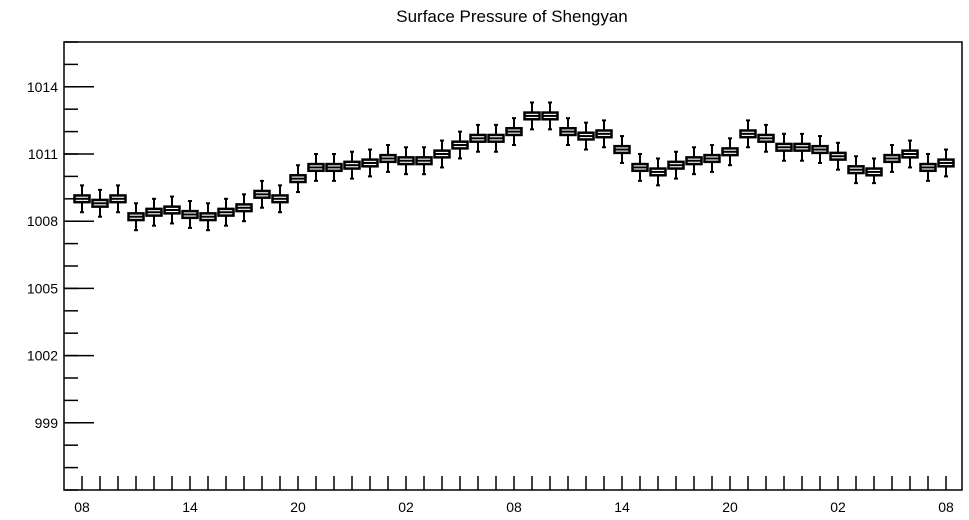  What do you see at coordinates (42, 288) in the screenshot?
I see `y-tick-label: 1005` at bounding box center [42, 288].